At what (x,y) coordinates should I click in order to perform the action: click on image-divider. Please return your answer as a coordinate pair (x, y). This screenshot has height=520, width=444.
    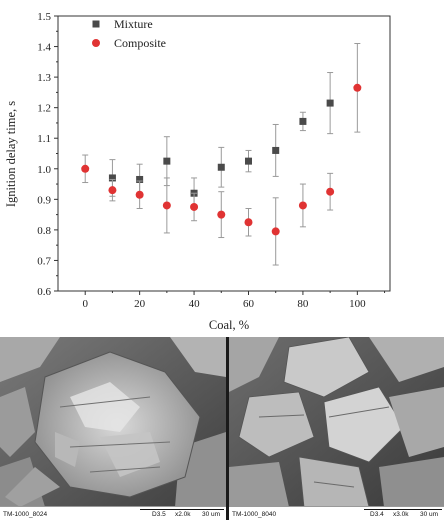
    Looking at the image, I should click on (227, 428).